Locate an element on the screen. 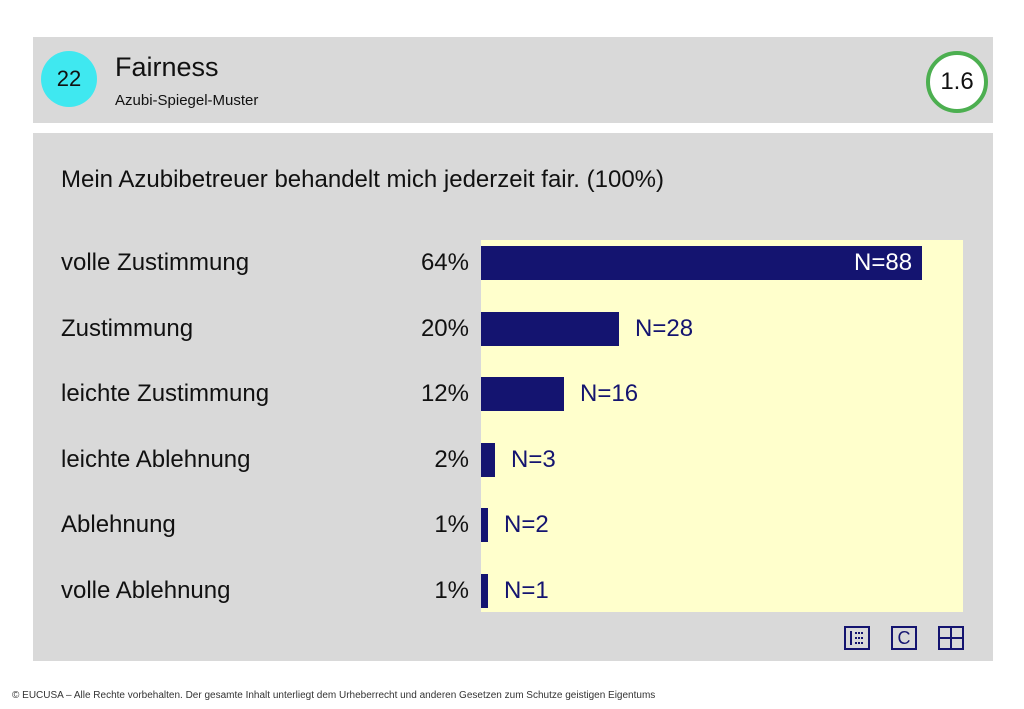 The height and width of the screenshot is (709, 1024). category-label: Zustimmung is located at coordinates (127, 328).